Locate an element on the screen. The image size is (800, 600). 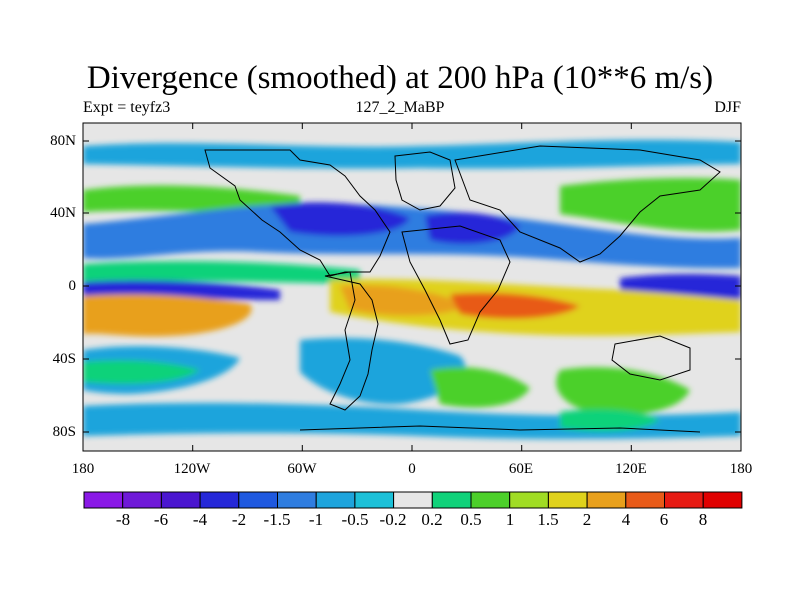
lon-tick-label: 120W is located at coordinates (192, 469).